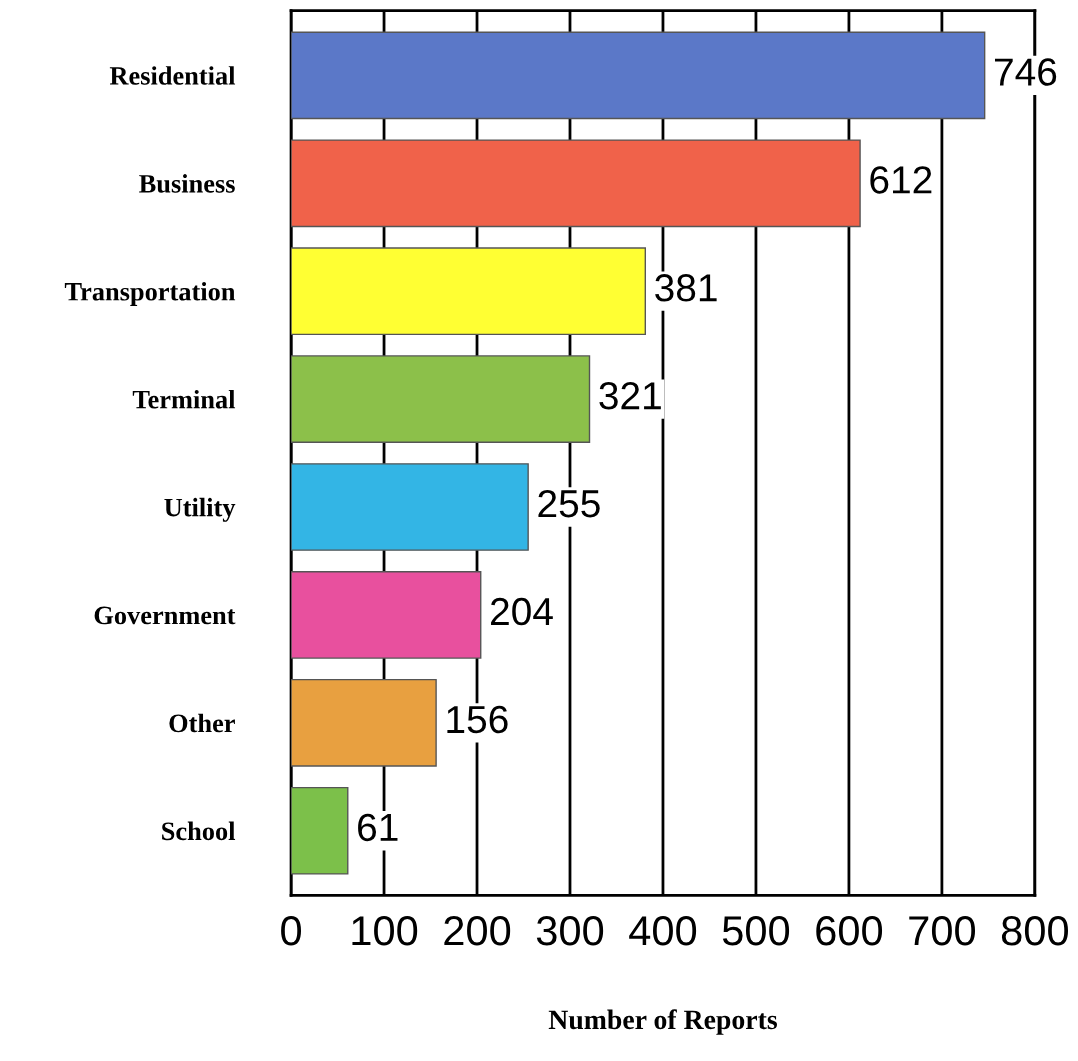  Describe the element at coordinates (1026, 72) in the screenshot. I see `data-label: 746` at that location.